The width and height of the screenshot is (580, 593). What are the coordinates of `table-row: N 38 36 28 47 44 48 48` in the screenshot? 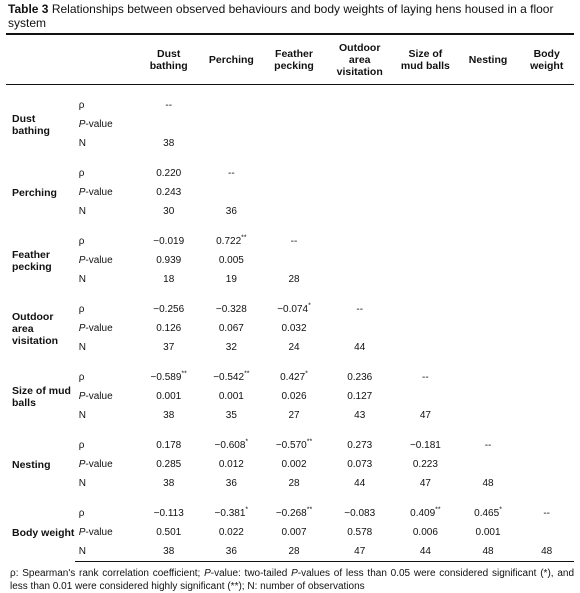 It's located at (290, 552).